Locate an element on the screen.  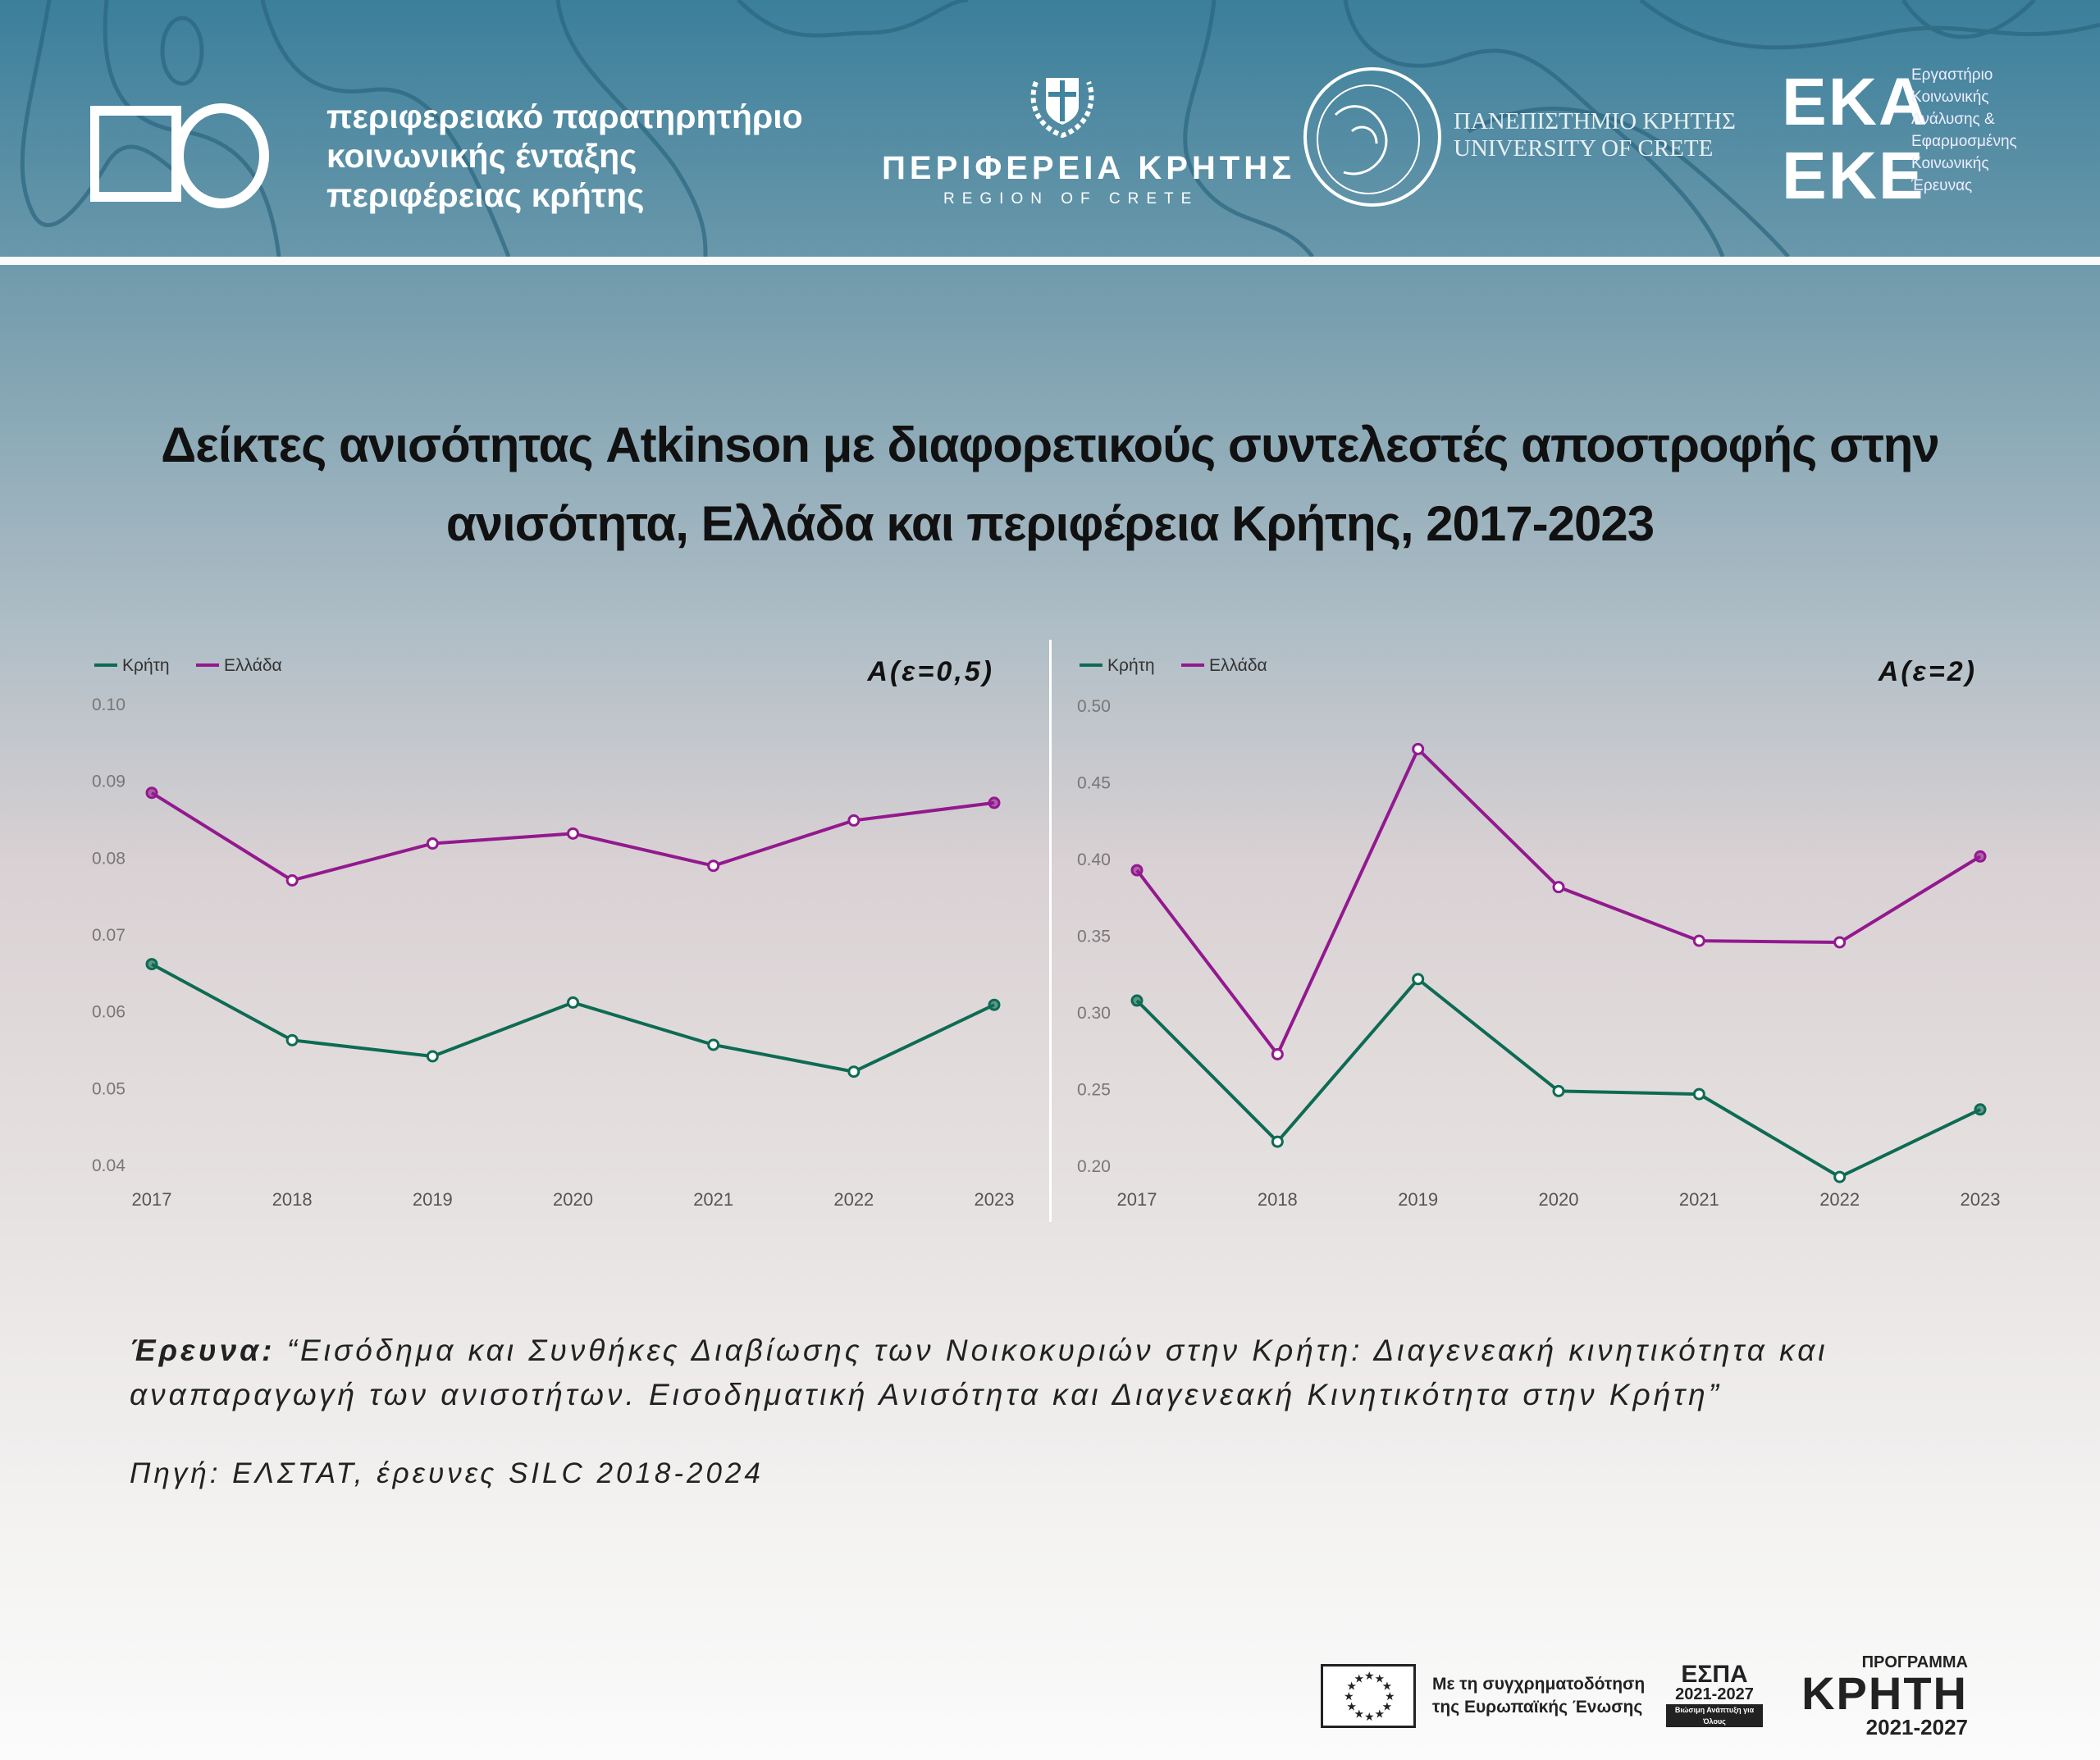
university-name: ΠΑΝΕΠΙΣΤΗΜΙΟ ΚΡΗΤΗΣ UNIVERSITY OF CRETE is located at coordinates (1595, 135).